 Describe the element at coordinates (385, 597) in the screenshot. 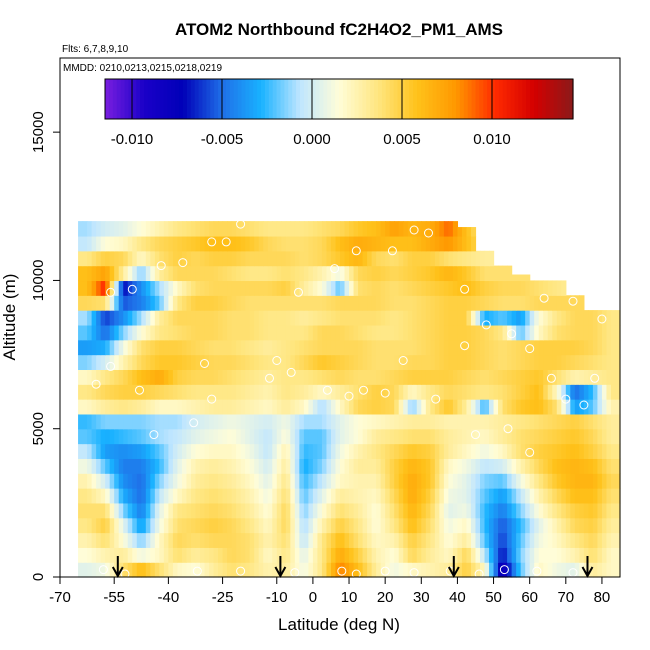

I see `x-tick-label: 20` at that location.